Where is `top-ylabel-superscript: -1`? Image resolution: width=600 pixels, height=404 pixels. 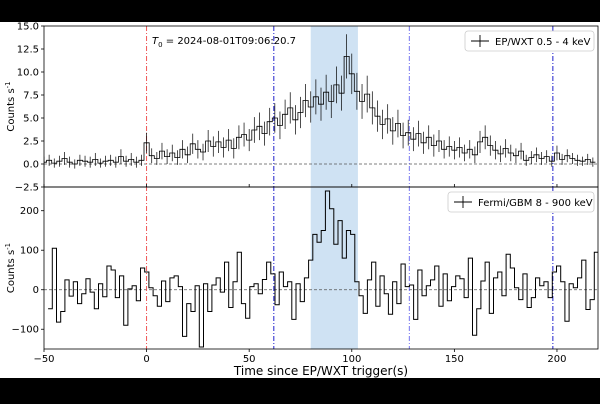
top-ylabel-superscript: -1 is located at coordinates (8, 84).